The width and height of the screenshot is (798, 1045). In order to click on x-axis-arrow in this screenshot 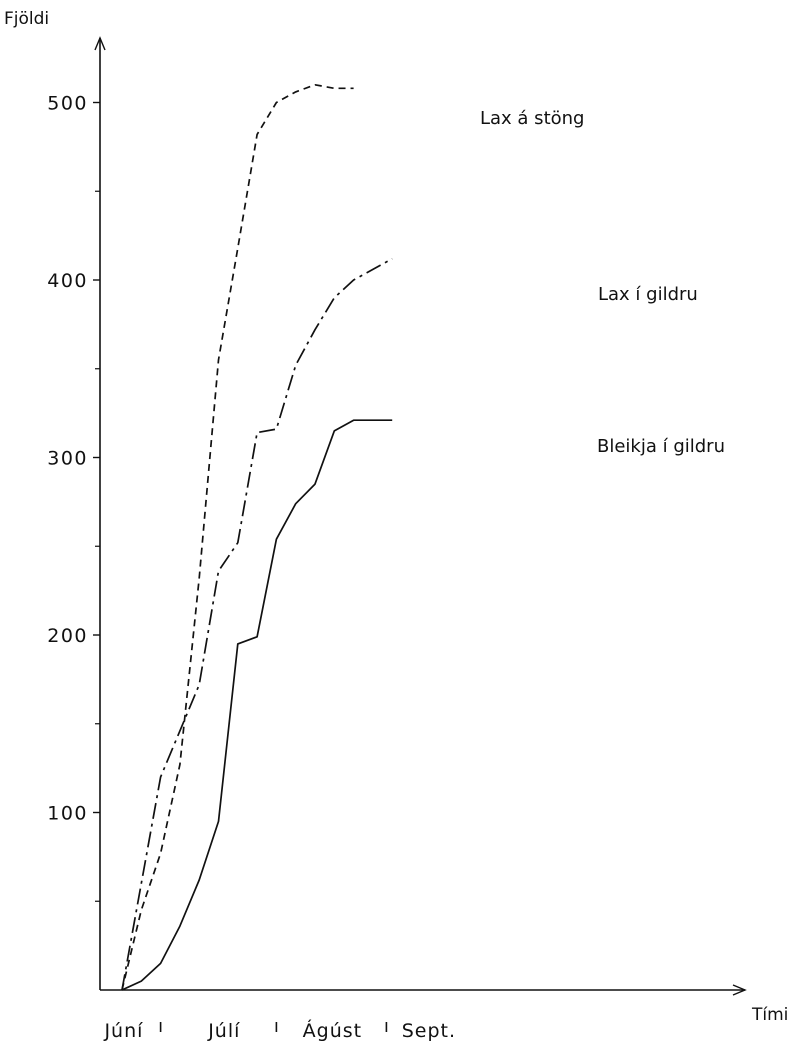, I will do `click(739, 990)`.